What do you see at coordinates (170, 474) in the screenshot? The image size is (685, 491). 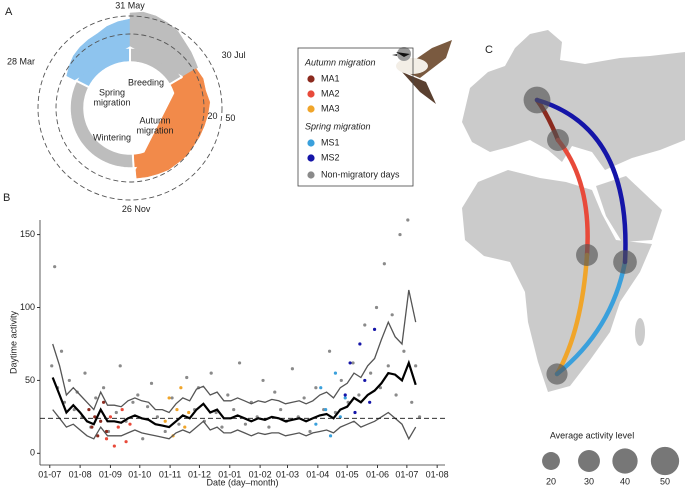 I see `x-tick-label: 01-11` at bounding box center [170, 474].